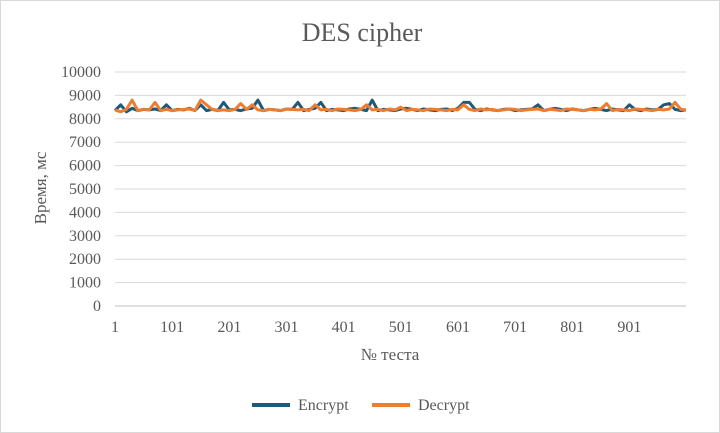  Describe the element at coordinates (390, 354) in the screenshot. I see `x-axis-label: № теста` at that location.